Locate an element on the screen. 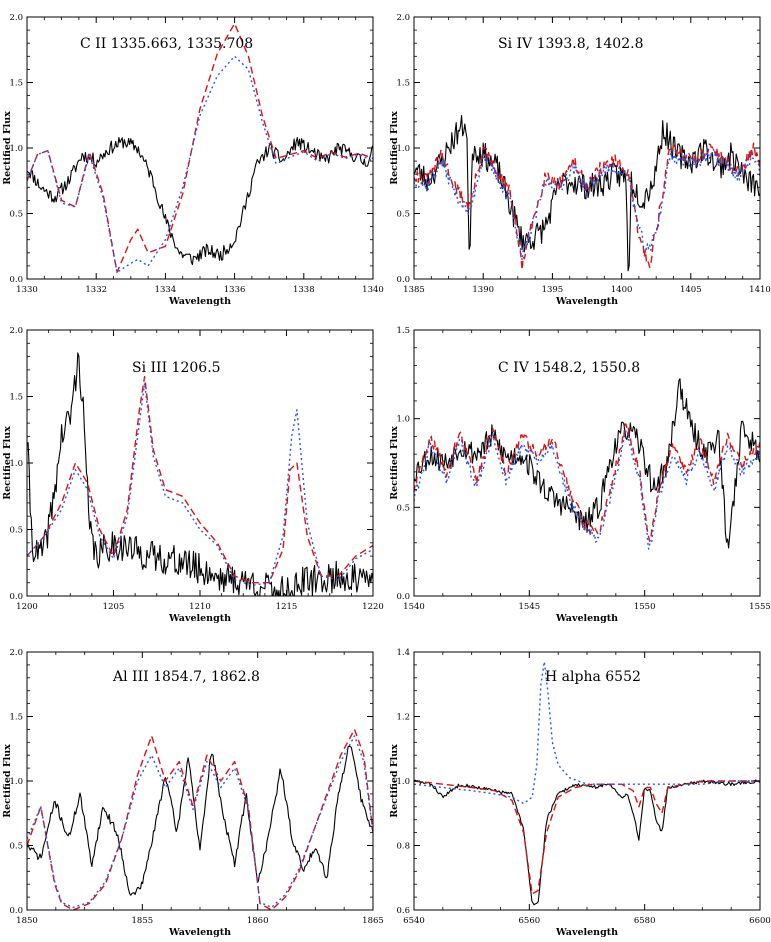 This screenshot has height=942, width=771. x-tick-label: 1210 is located at coordinates (200, 607).